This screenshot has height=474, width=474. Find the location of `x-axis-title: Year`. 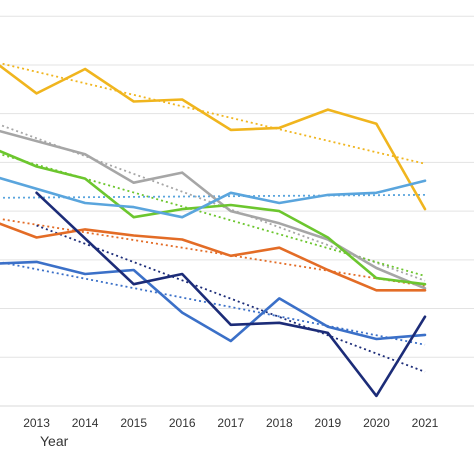

x-axis-title: Year is located at coordinates (54, 441).